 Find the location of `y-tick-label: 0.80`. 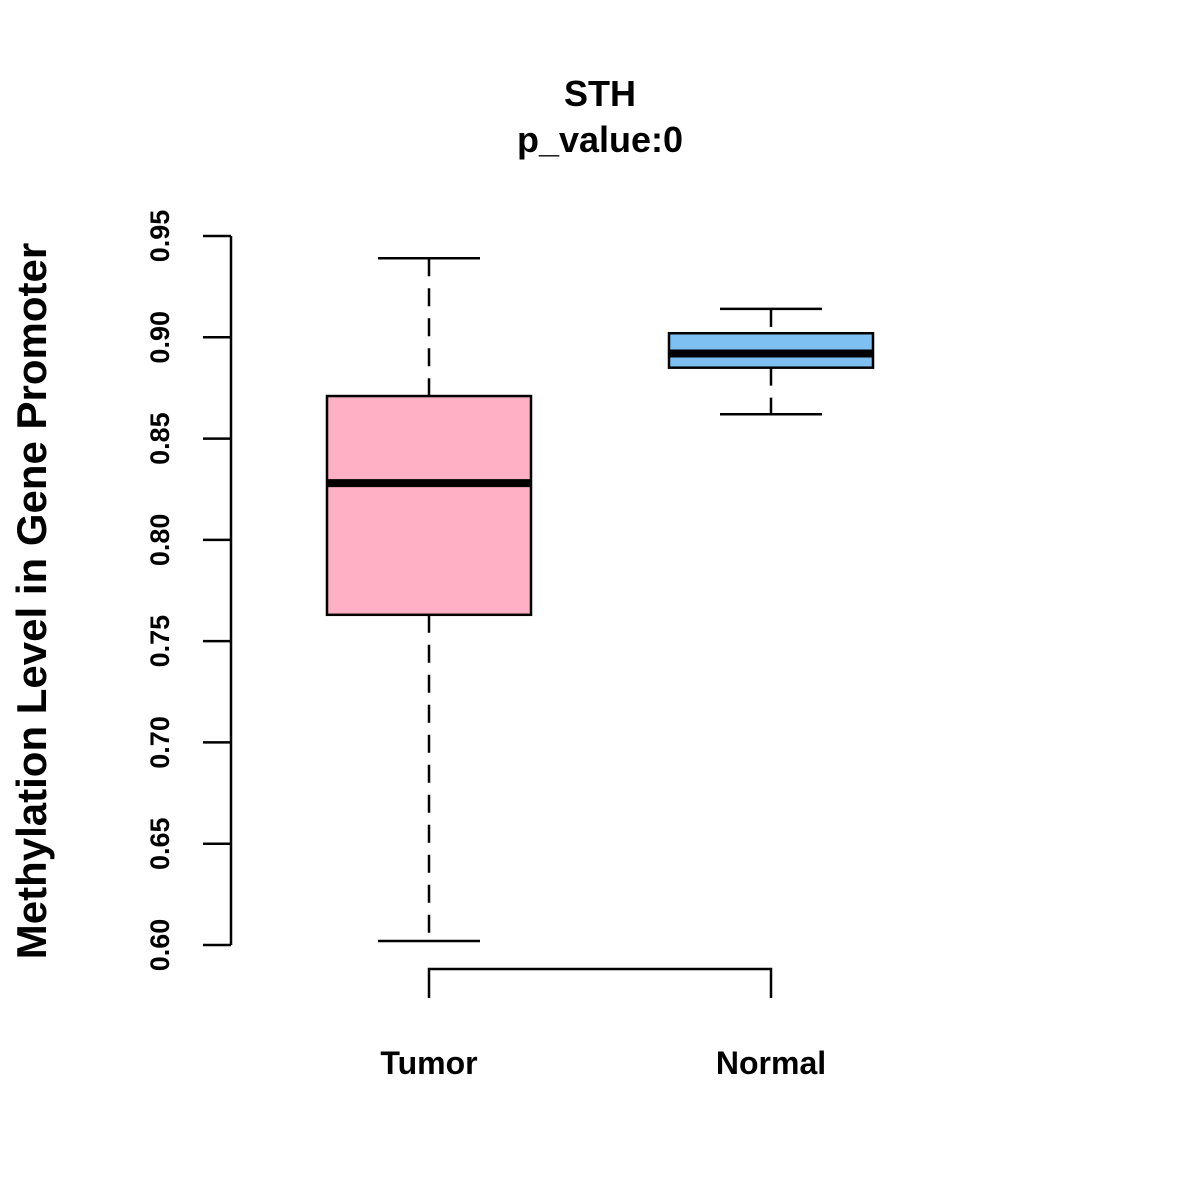

y-tick-label: 0.80 is located at coordinates (160, 540).